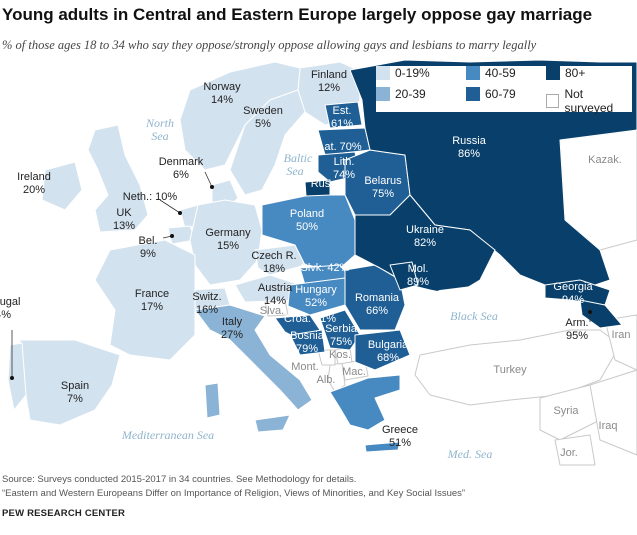  I want to click on label-mont: Mont., so click(305, 367).